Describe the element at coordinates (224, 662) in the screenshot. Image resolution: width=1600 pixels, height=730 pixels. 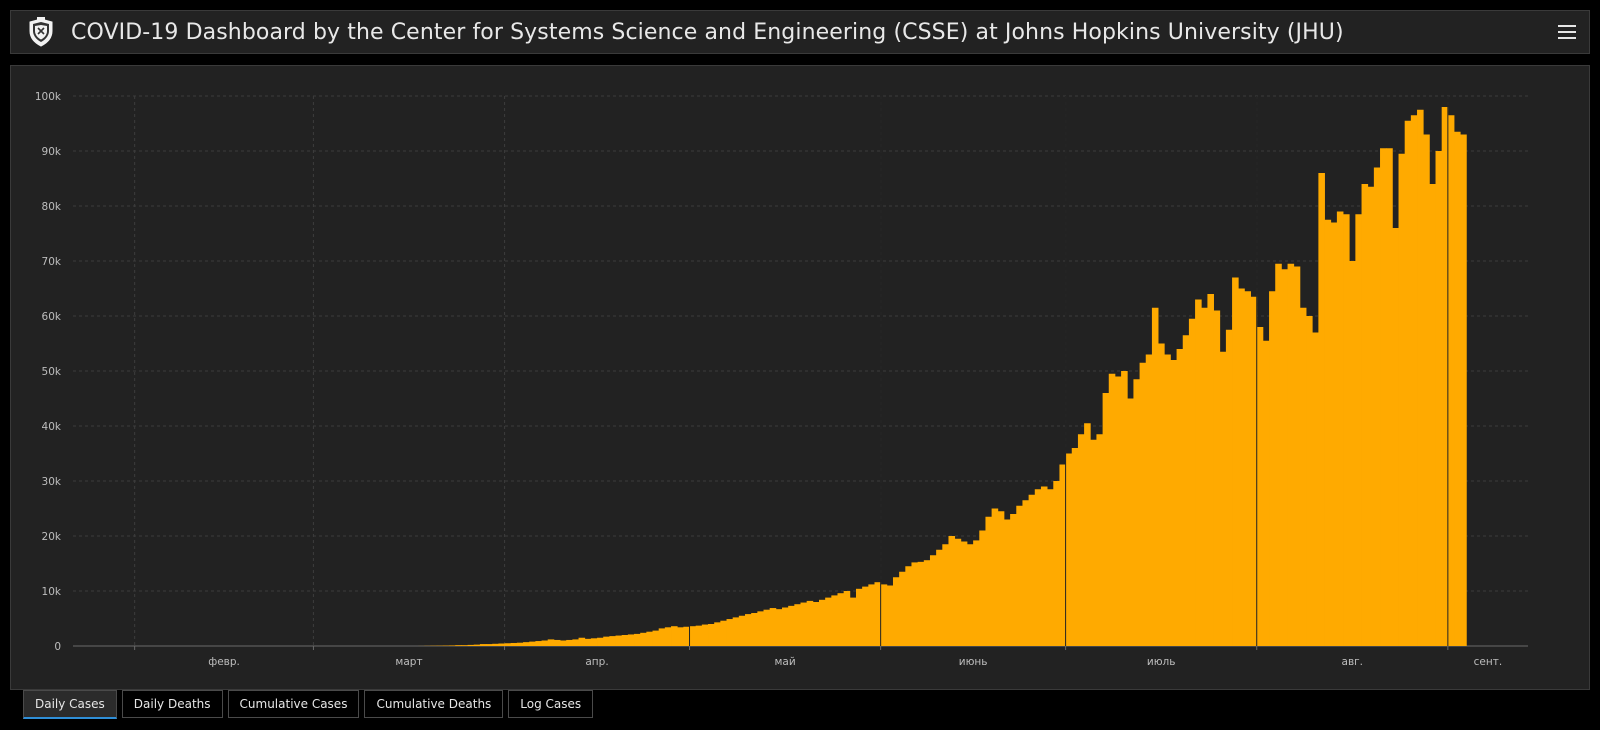
I see `x-tick-label: февр.` at that location.